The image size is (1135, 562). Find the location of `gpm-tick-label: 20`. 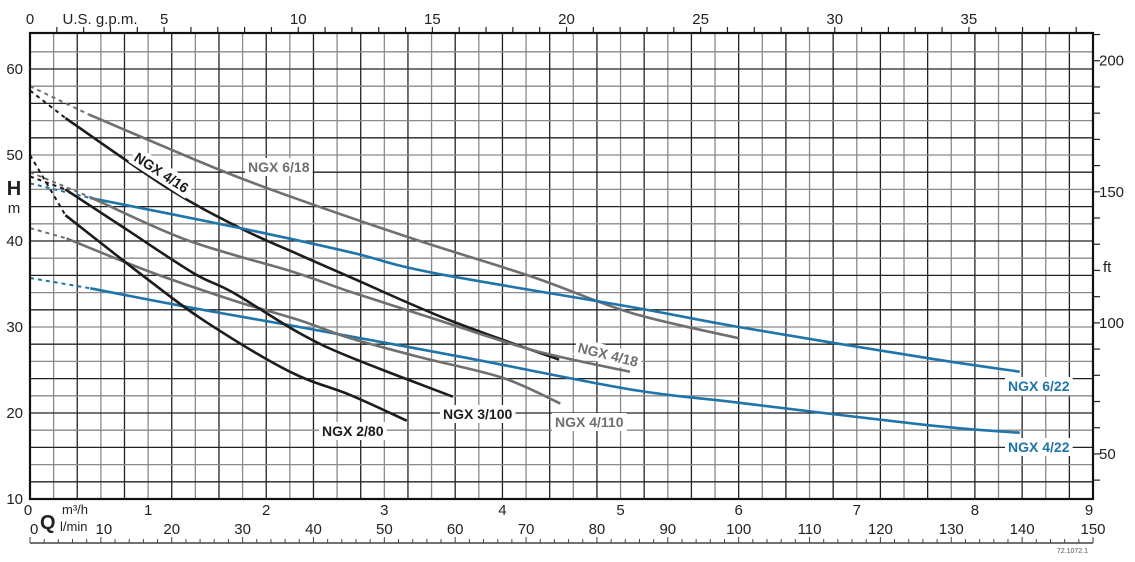

gpm-tick-label: 20 is located at coordinates (566, 19).